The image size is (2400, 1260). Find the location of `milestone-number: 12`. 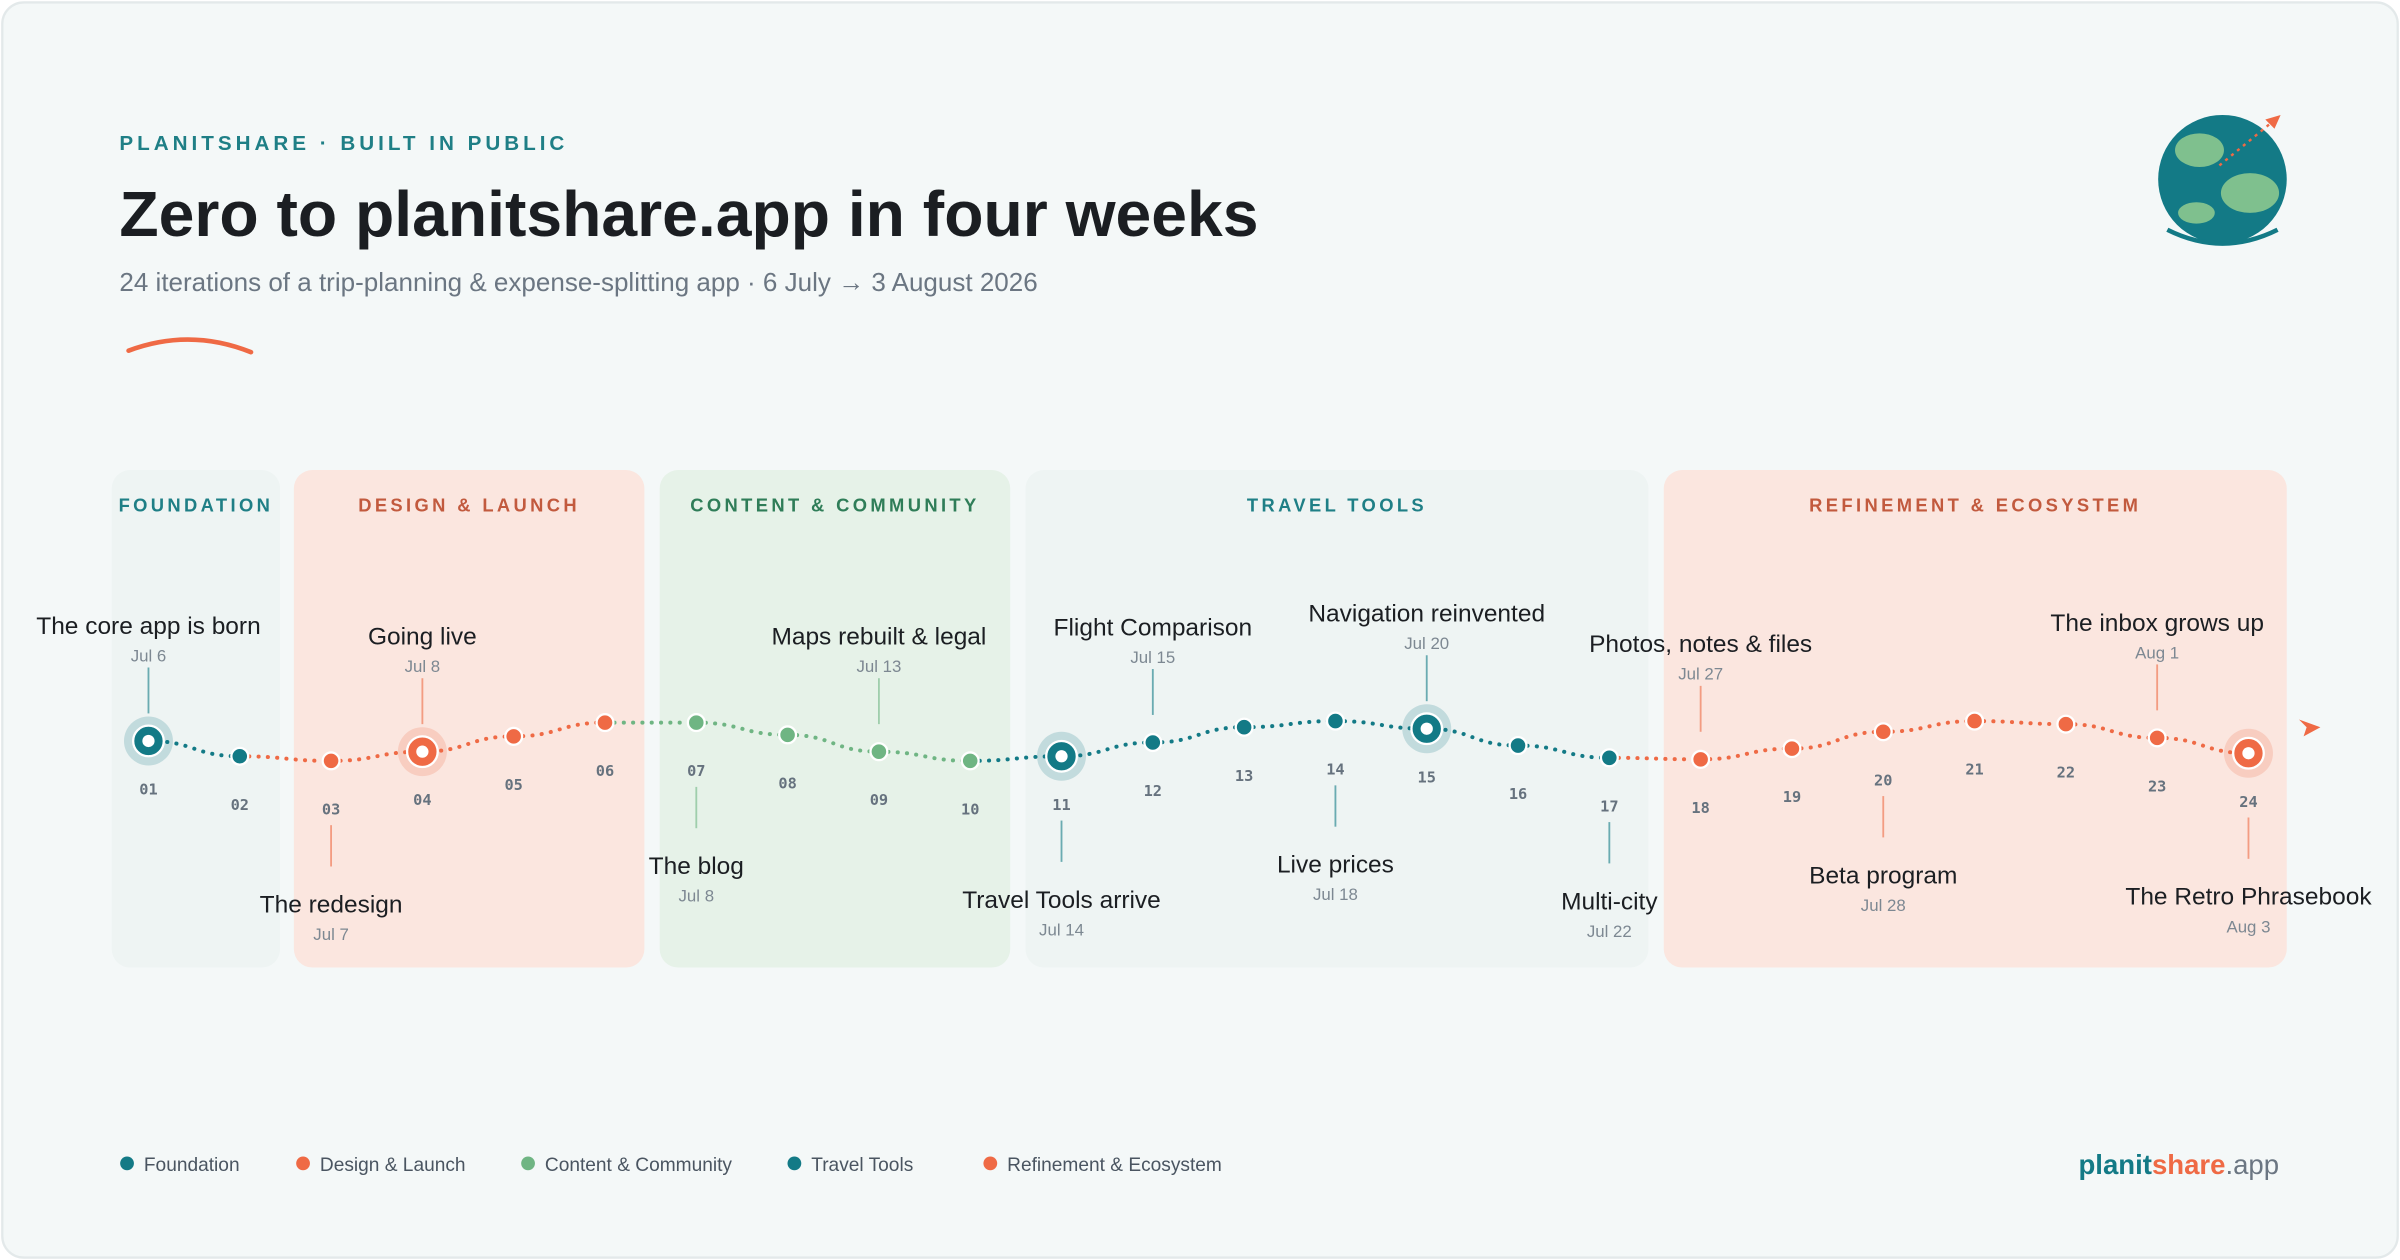

milestone-number: 12 is located at coordinates (1153, 791).